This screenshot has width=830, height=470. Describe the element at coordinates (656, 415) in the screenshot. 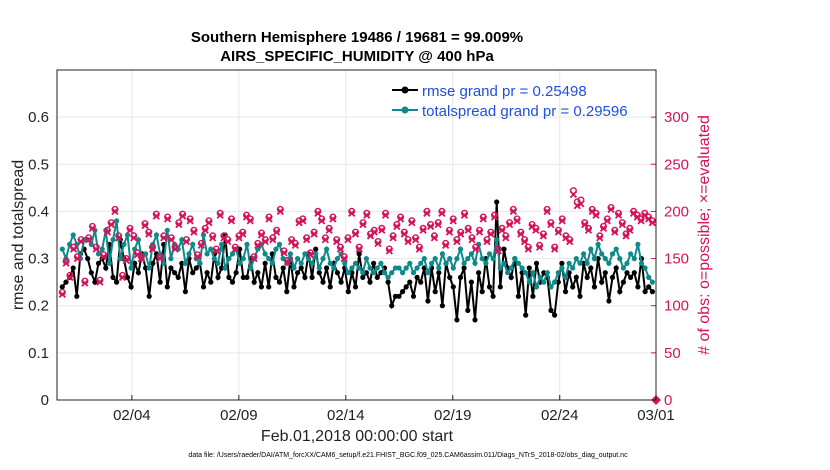

I see `x-tick-label: 03/01` at that location.